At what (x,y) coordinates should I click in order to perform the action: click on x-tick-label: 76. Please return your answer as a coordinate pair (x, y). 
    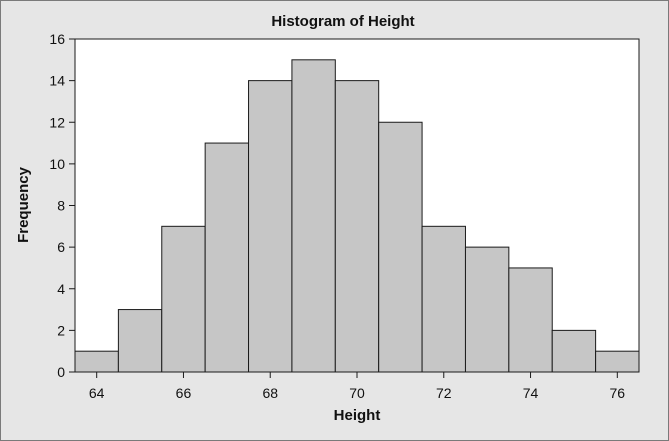
    Looking at the image, I should click on (618, 393).